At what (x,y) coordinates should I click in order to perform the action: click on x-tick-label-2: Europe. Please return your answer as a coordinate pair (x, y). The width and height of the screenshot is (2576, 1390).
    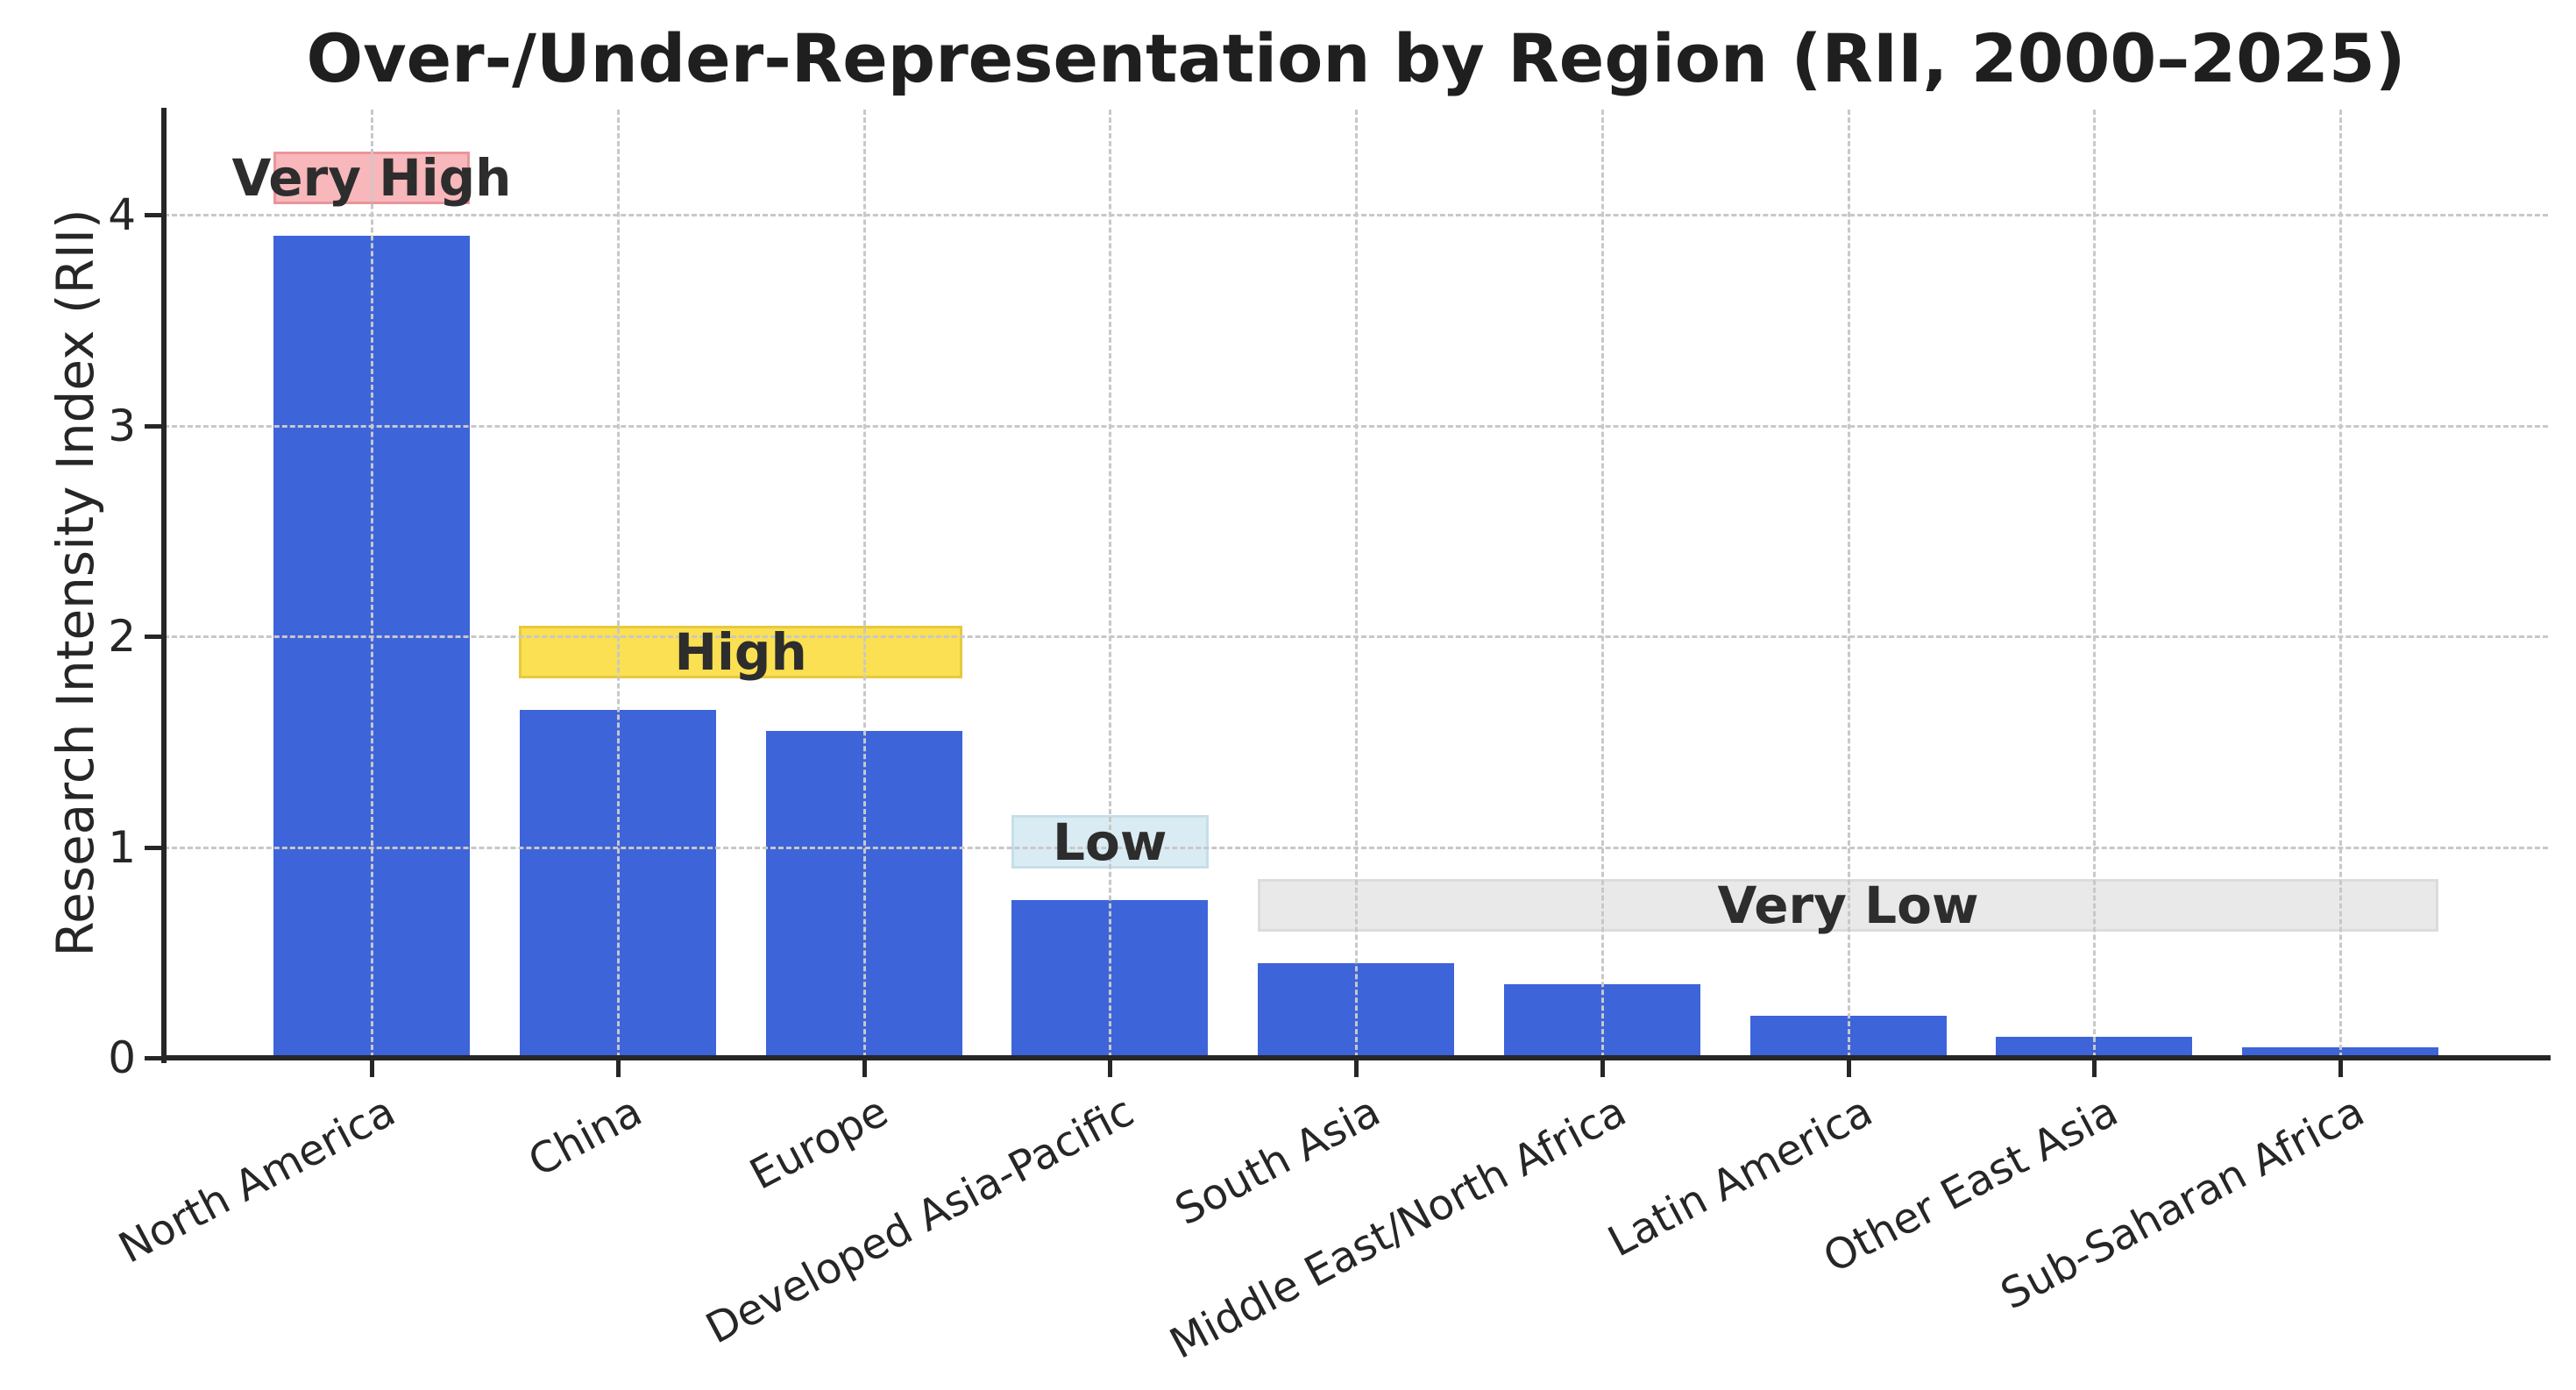
    Looking at the image, I should click on (819, 1143).